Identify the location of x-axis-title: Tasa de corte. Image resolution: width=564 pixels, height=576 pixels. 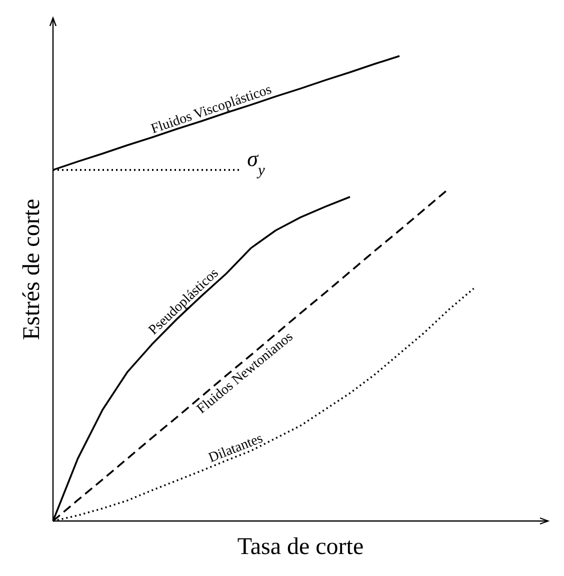
(300, 547).